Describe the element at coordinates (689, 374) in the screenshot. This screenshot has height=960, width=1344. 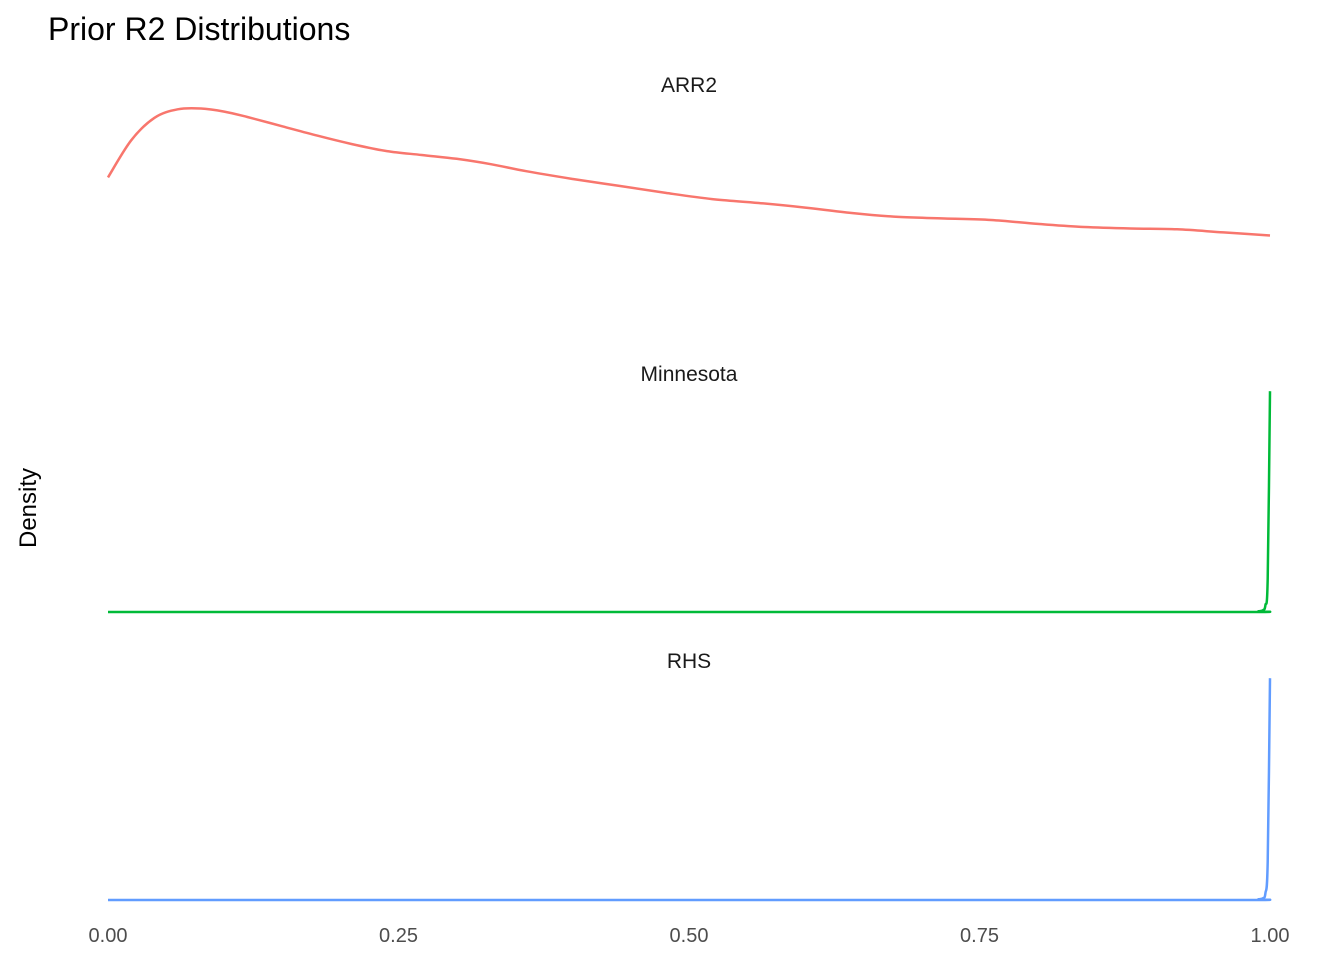
I see `facet-label: Minnesota` at that location.